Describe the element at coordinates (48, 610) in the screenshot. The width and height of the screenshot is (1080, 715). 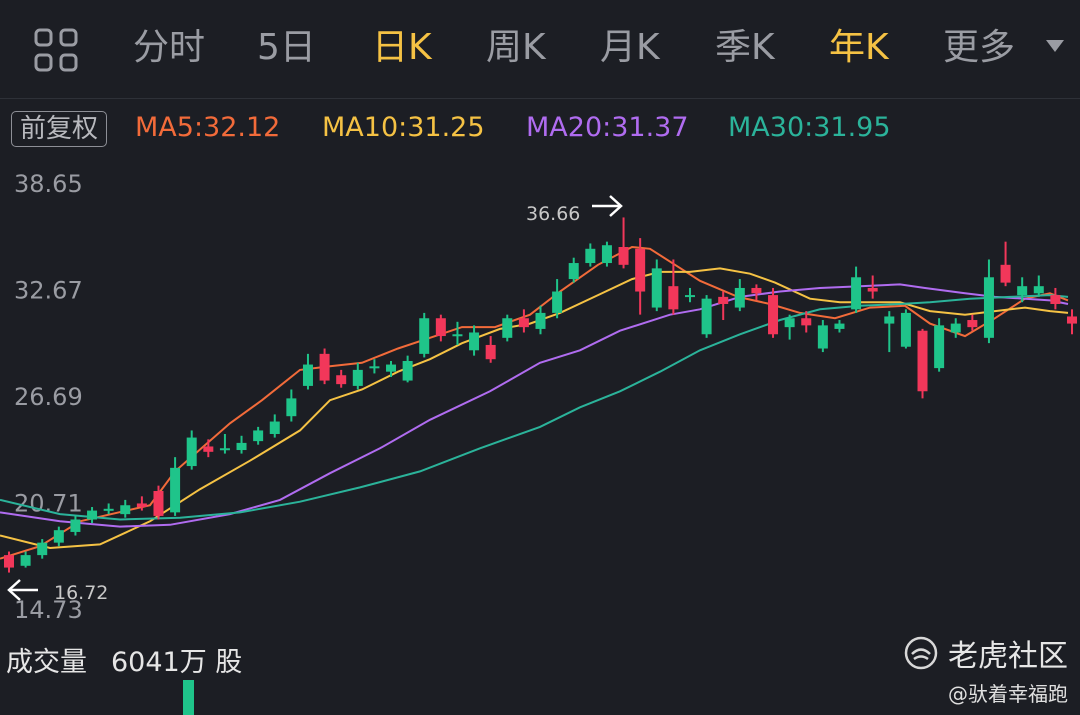
I see `y-tick-label: 14.73` at that location.